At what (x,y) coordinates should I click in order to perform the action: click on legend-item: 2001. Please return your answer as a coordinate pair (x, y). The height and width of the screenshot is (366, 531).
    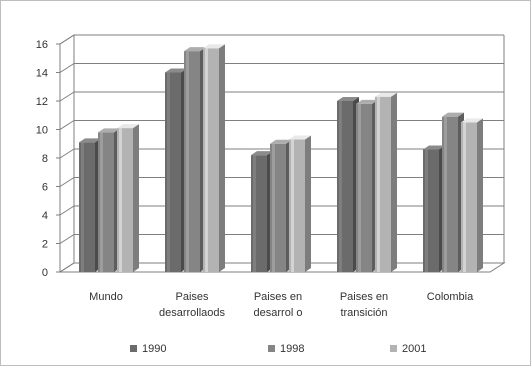
    Looking at the image, I should click on (408, 349).